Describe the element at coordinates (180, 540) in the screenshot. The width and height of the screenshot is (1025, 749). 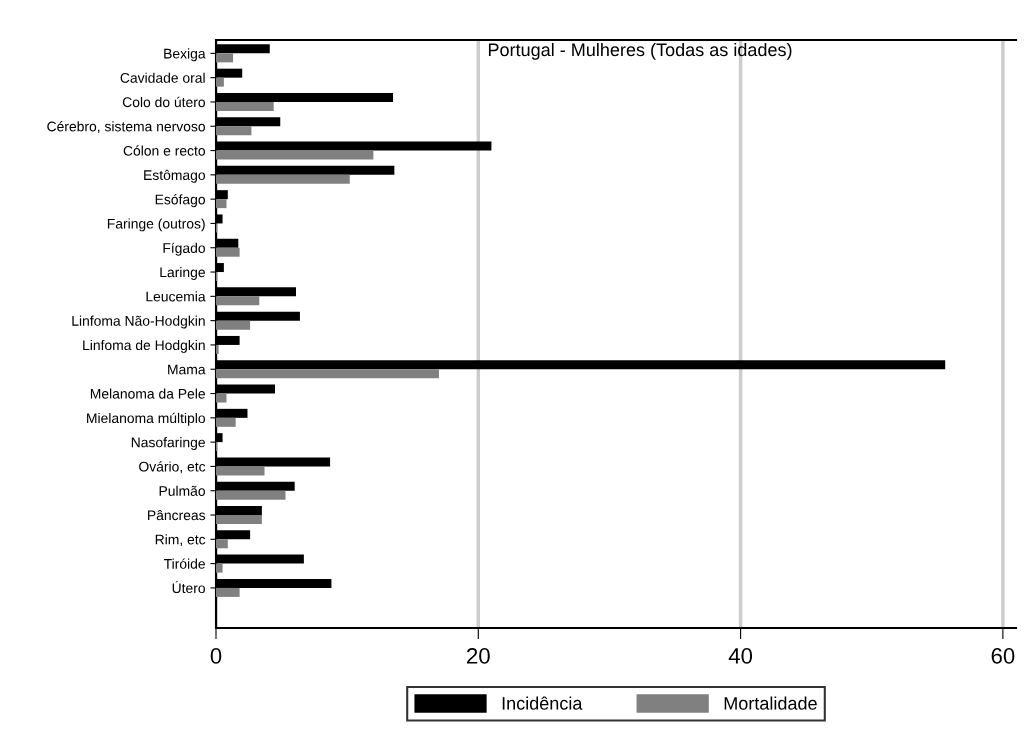
I see `y-tick-label: Rim, etc` at that location.